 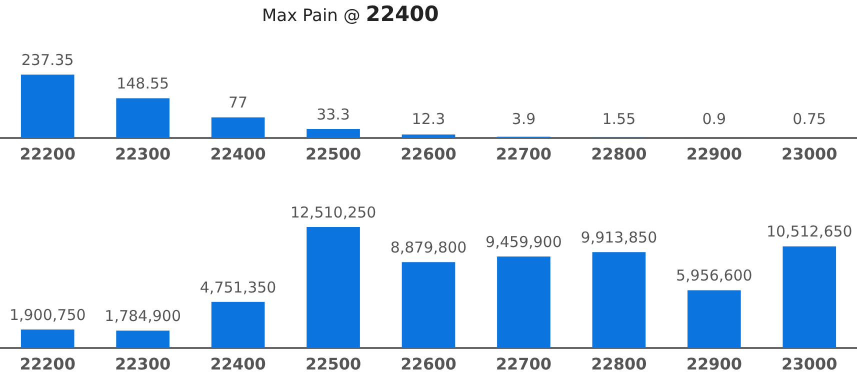 What do you see at coordinates (524, 119) in the screenshot?
I see `data-label: 3.9` at bounding box center [524, 119].